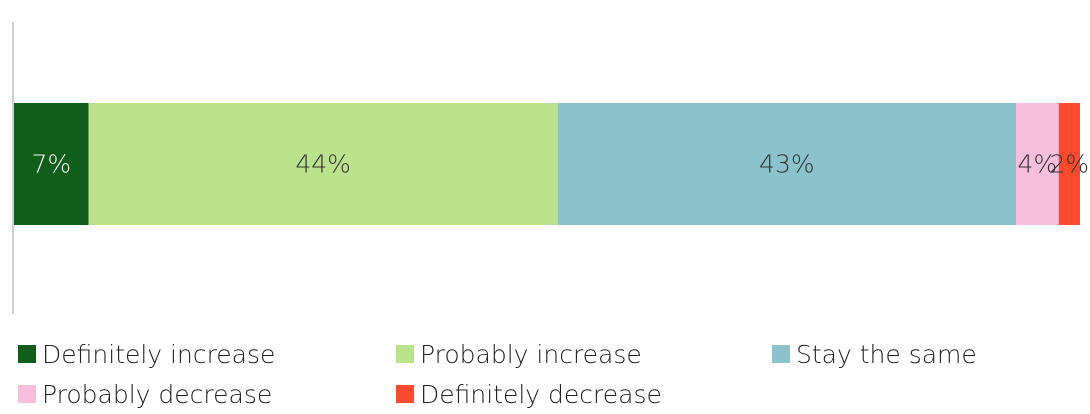 This screenshot has width=1090, height=414. Describe the element at coordinates (405, 354) in the screenshot. I see `legend-swatch-probably-increase` at that location.